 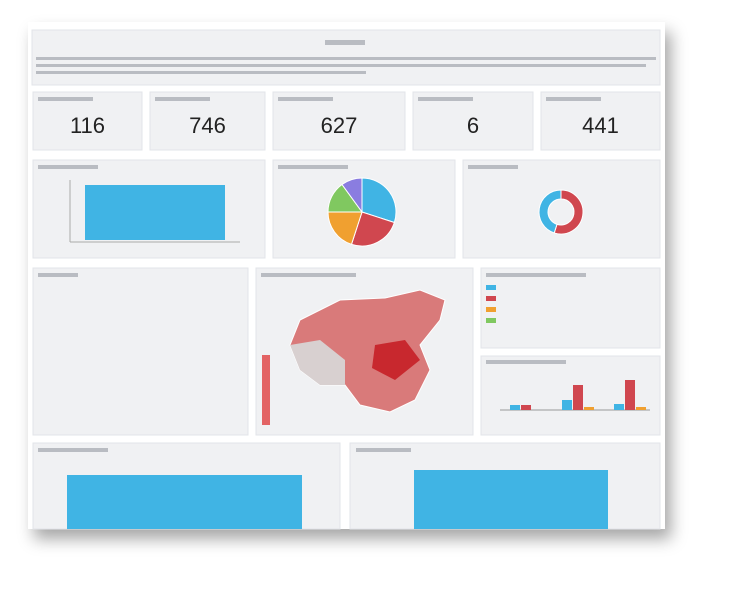 What do you see at coordinates (155, 212) in the screenshot?
I see `bar-decoration` at bounding box center [155, 212].